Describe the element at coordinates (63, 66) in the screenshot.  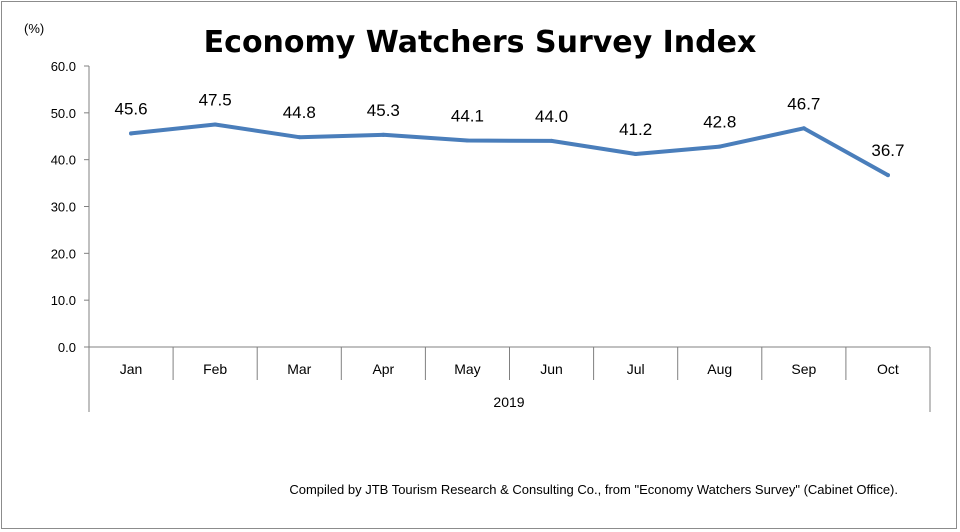
I see `y-tick-label: 60.0` at that location.